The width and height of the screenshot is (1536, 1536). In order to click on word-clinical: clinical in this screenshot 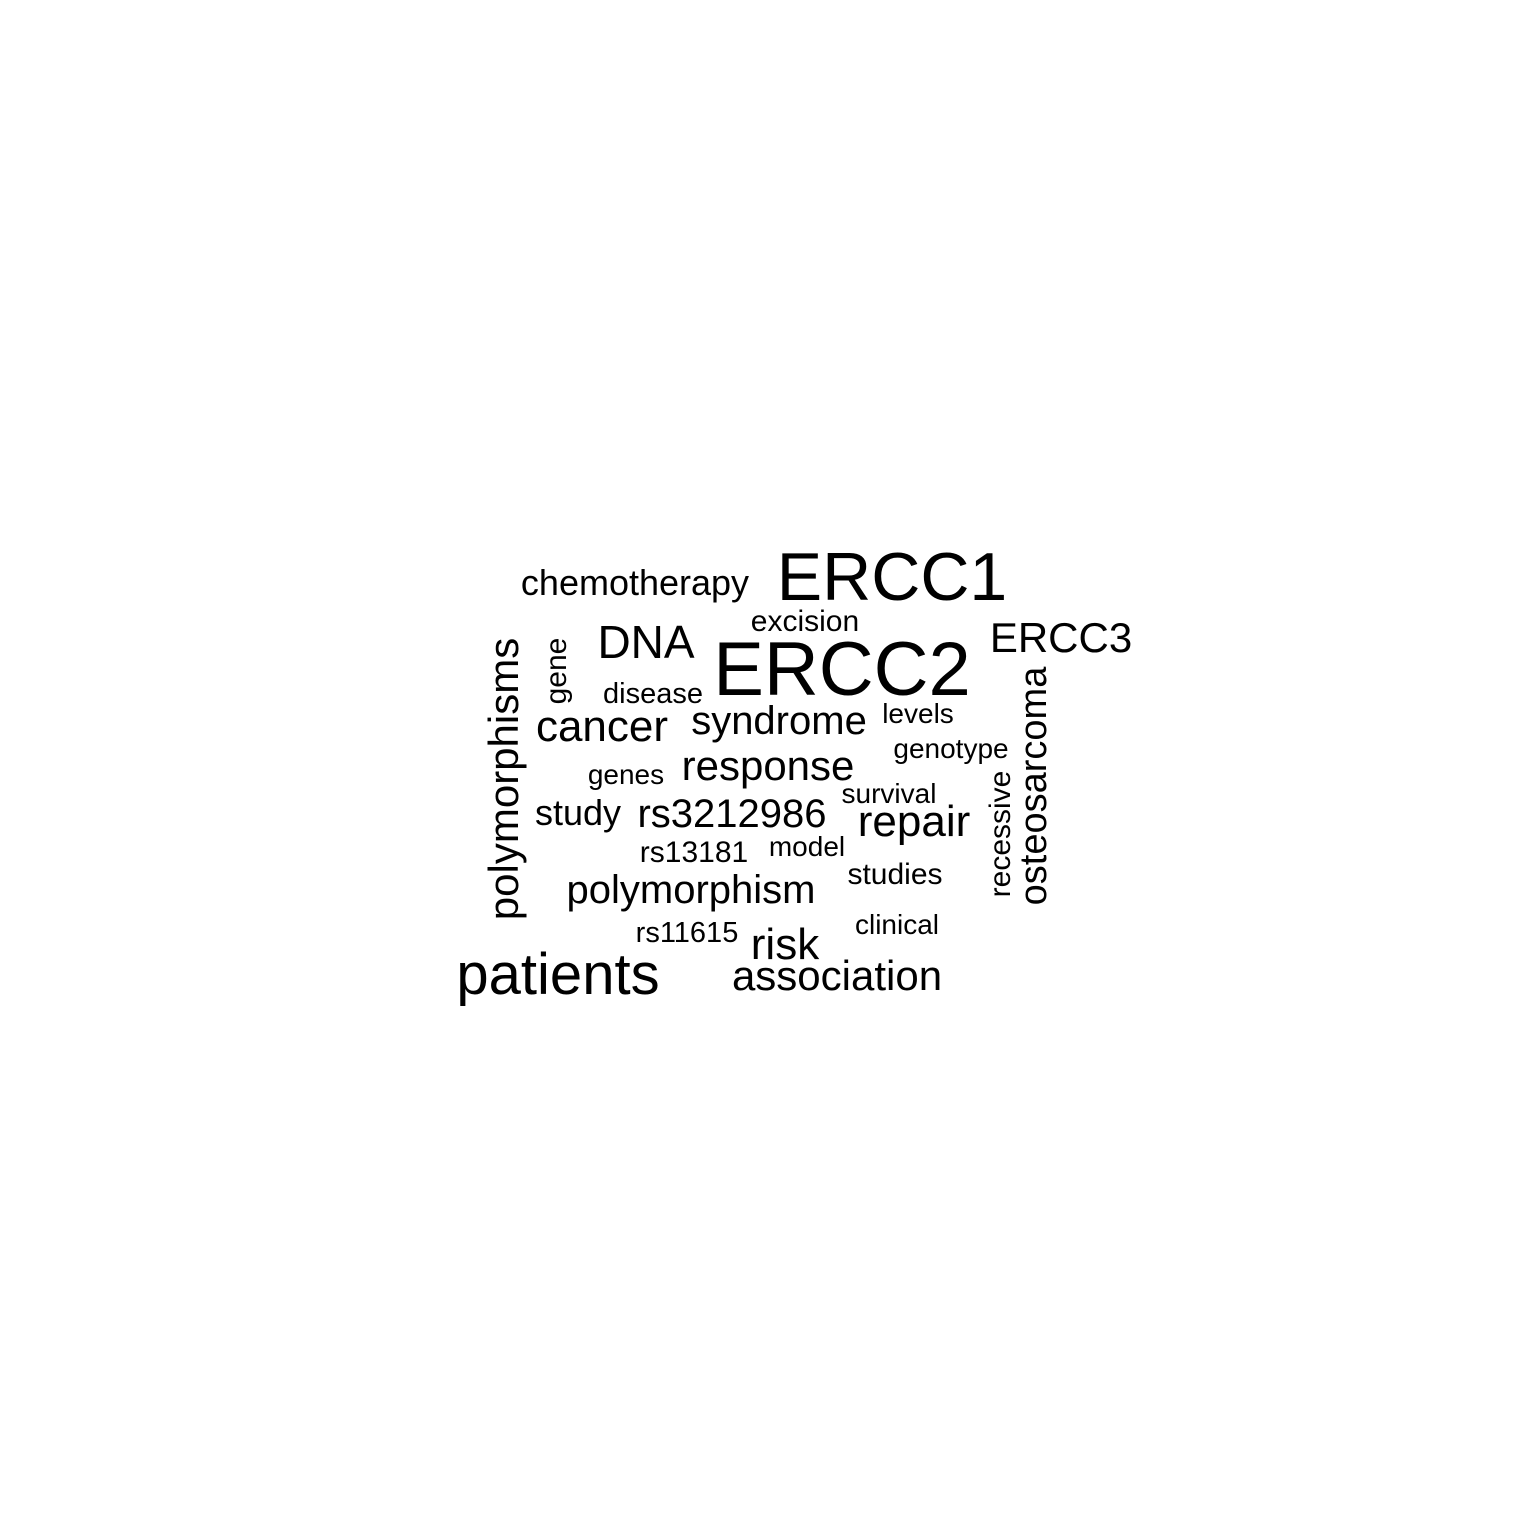, I will do `click(897, 924)`.